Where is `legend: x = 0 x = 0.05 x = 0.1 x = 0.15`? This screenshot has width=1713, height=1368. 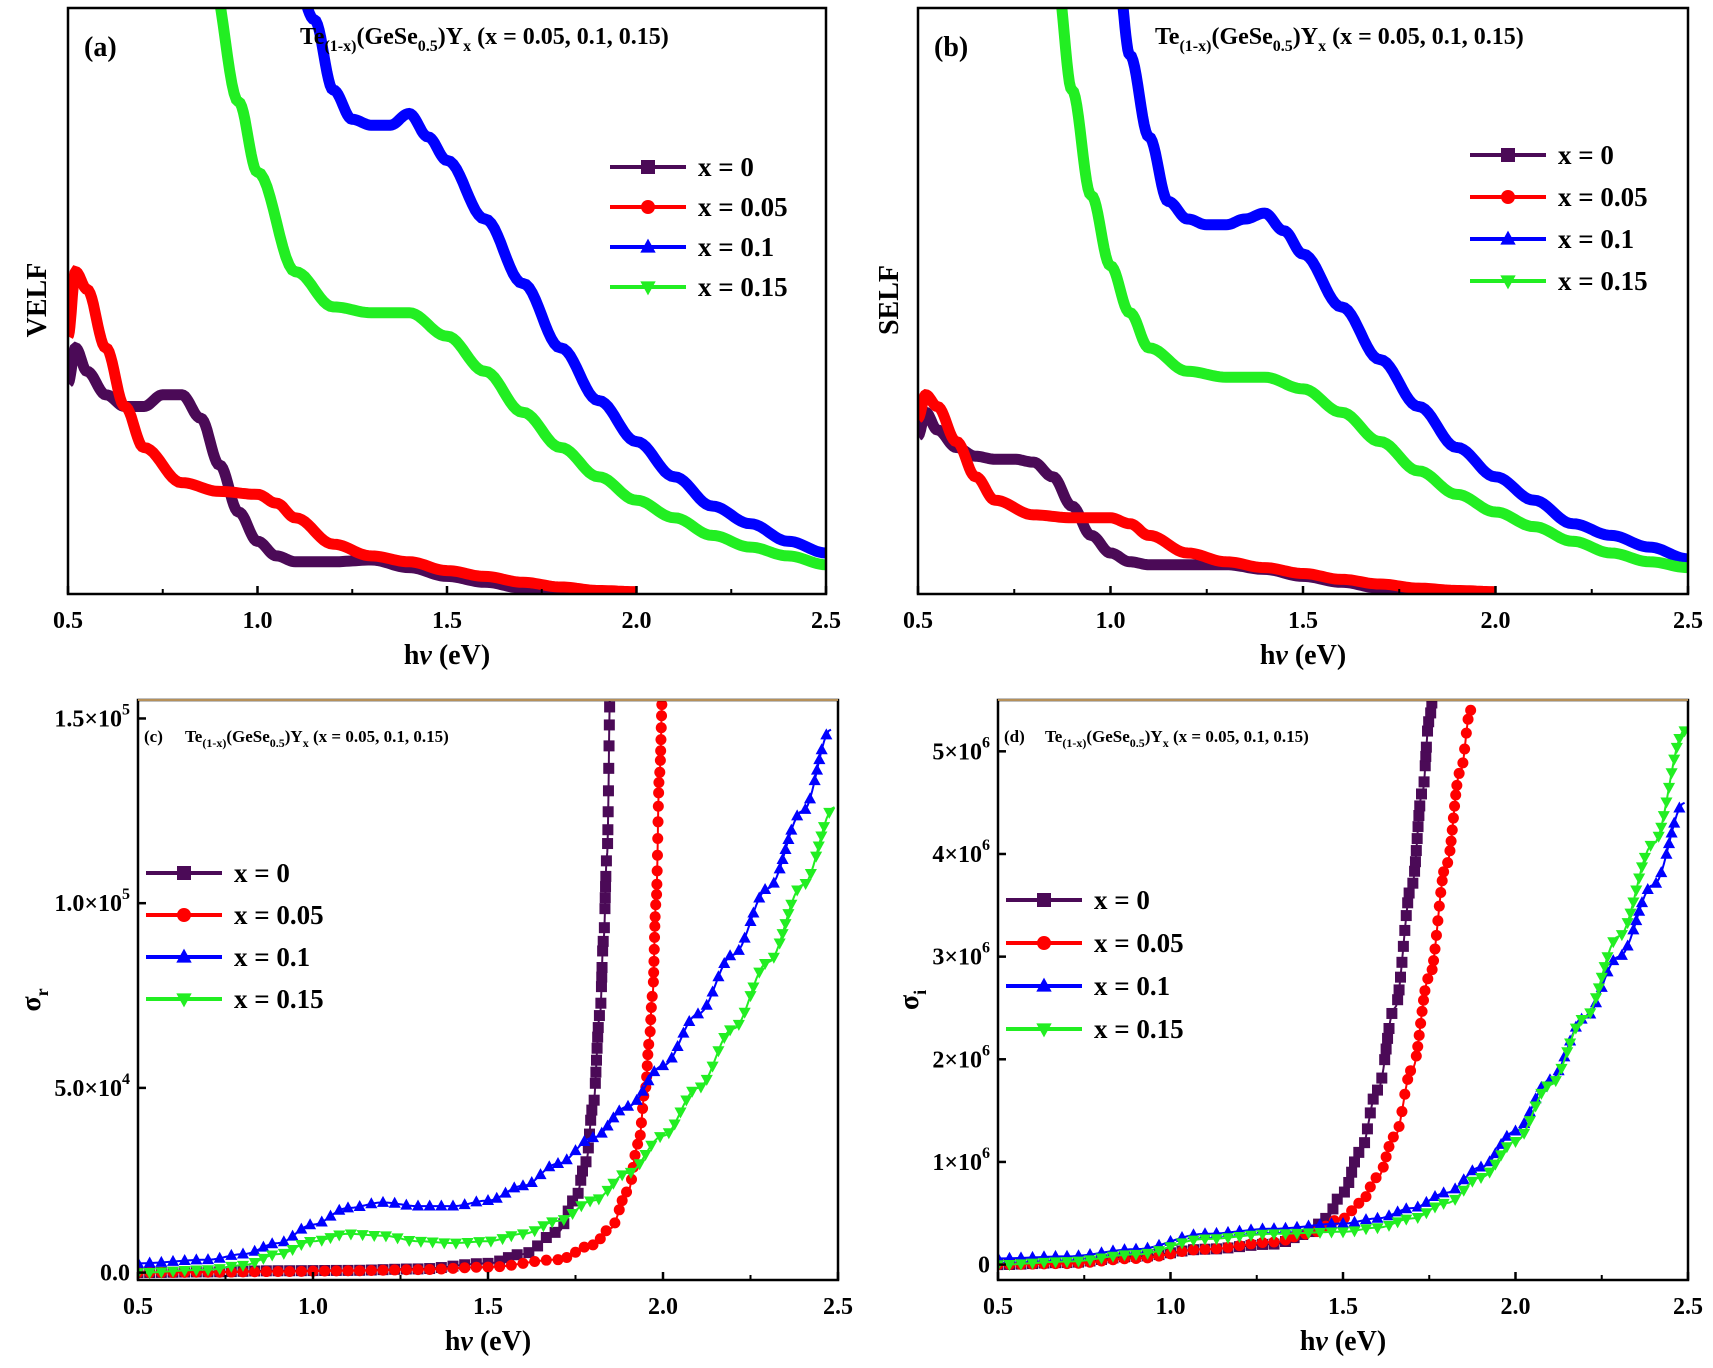 legend: x = 0 x = 0.05 x = 0.1 x = 0.15 is located at coordinates (235, 936).